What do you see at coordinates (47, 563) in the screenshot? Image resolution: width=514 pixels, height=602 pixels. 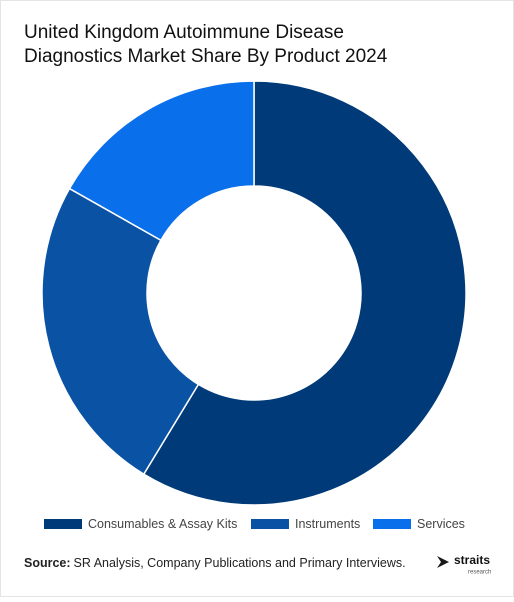 I see `source-label: Source:` at bounding box center [47, 563].